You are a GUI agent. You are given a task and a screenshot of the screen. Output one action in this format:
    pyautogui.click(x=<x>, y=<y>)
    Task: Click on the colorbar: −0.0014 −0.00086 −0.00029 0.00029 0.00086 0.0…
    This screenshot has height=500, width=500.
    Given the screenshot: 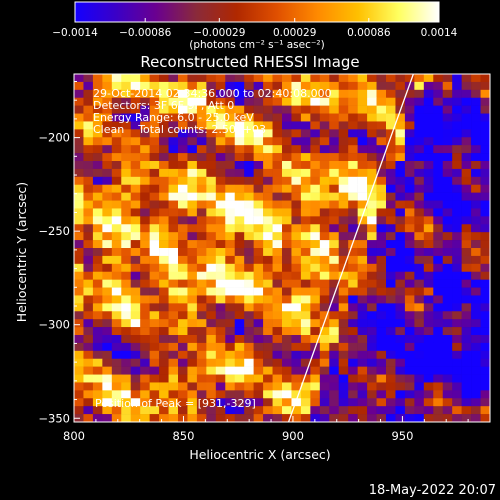 What is the action you would take?
    pyautogui.click(x=255, y=26)
    